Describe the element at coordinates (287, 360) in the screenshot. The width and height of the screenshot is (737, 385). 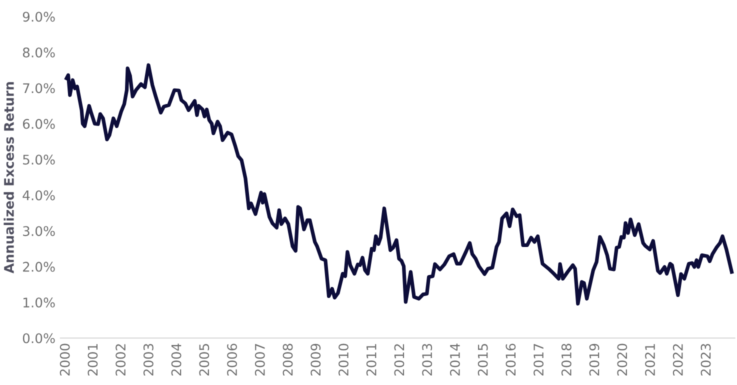
I see `x-tick-label: 2008` at that location.